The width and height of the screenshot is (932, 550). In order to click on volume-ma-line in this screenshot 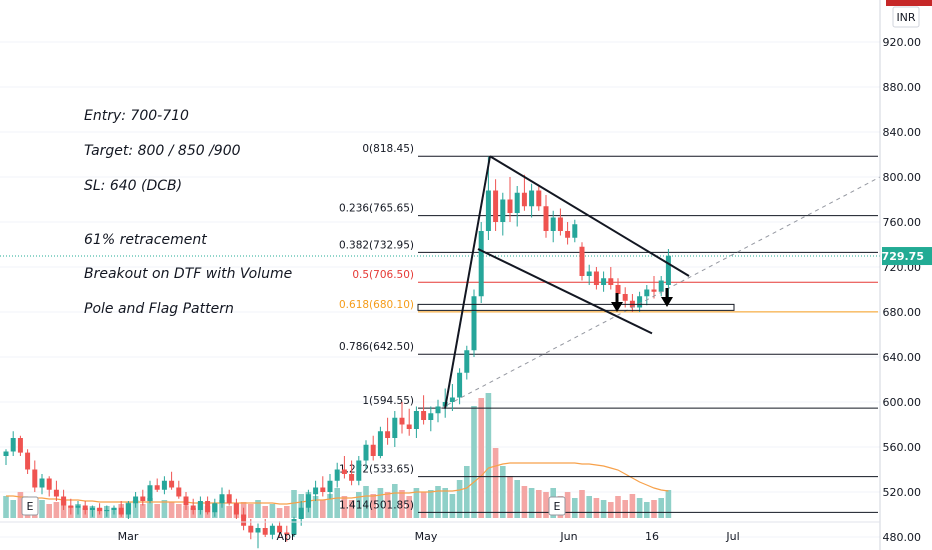, I will do `click(337, 483)`.